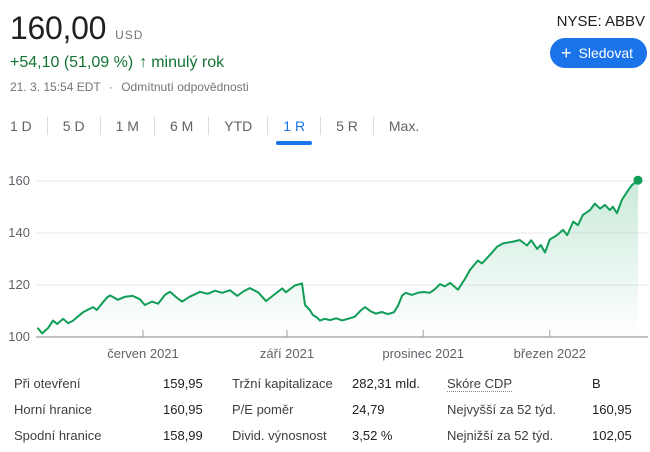 The width and height of the screenshot is (650, 452). I want to click on y-axis-label: 140, so click(19, 232).